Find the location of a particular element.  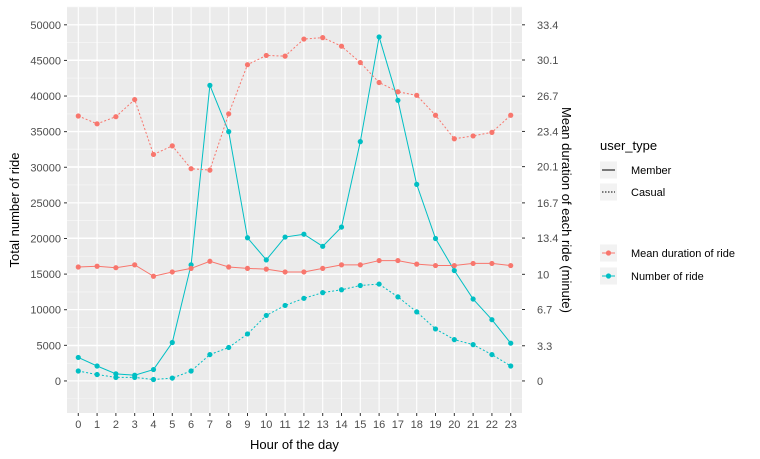

x-tick-label: 3 is located at coordinates (135, 425).